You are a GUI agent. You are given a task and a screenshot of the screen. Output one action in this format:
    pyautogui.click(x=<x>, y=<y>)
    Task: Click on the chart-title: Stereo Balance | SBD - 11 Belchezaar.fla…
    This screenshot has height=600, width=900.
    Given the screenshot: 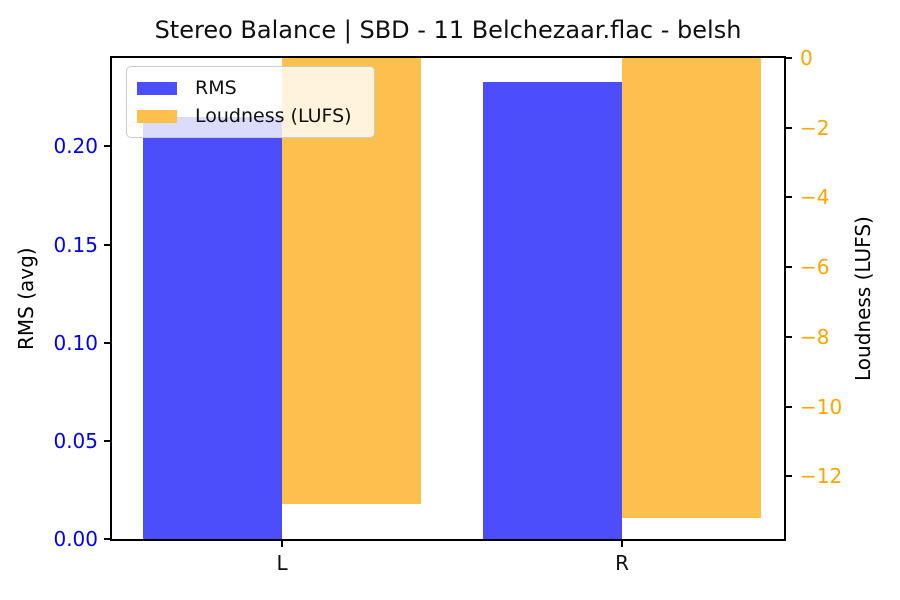 What is the action you would take?
    pyautogui.click(x=448, y=30)
    